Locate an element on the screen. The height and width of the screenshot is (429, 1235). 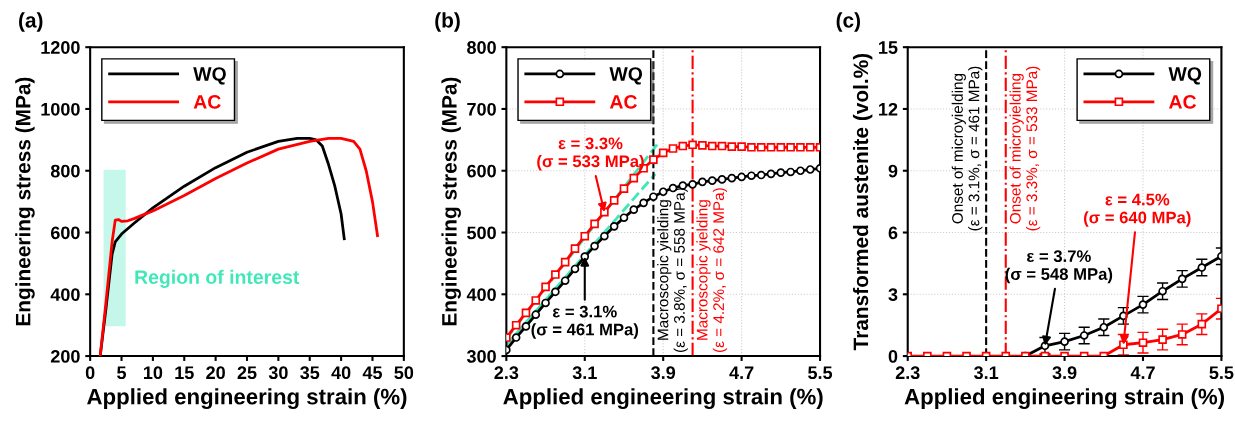
ref-line-label: Macroscopic yielding (ε = 3.8%, σ = 558 MPa) is located at coordinates (672, 270).